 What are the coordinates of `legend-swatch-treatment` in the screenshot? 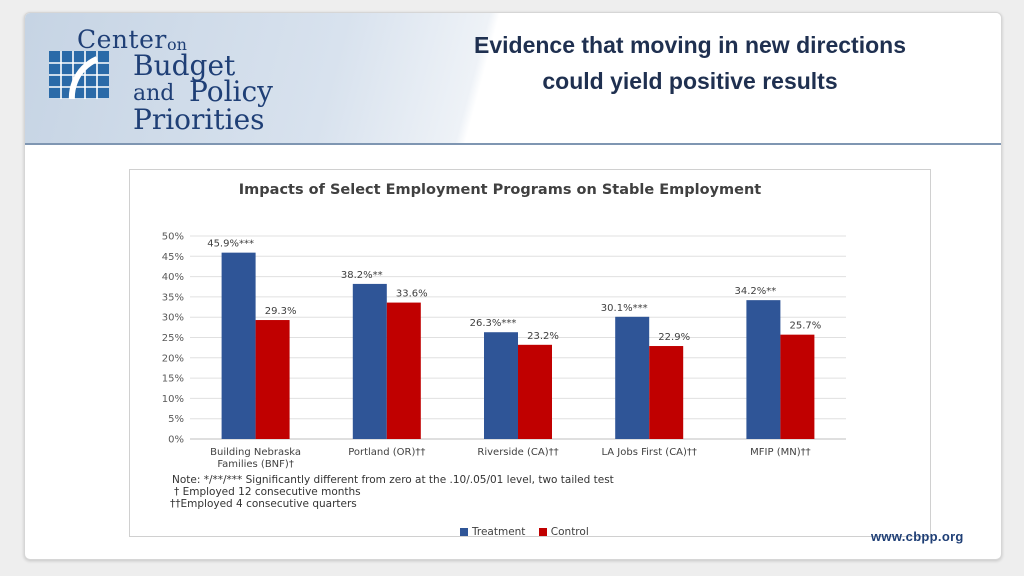 It's located at (464, 532).